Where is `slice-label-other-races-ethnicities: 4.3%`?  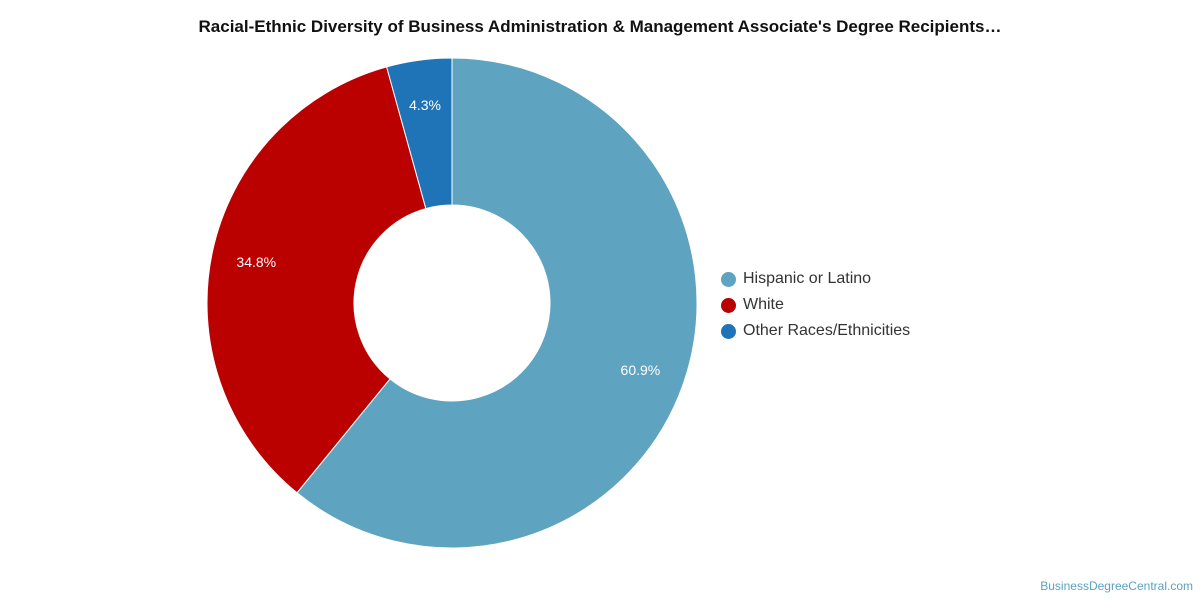 slice-label-other-races-ethnicities: 4.3% is located at coordinates (425, 105).